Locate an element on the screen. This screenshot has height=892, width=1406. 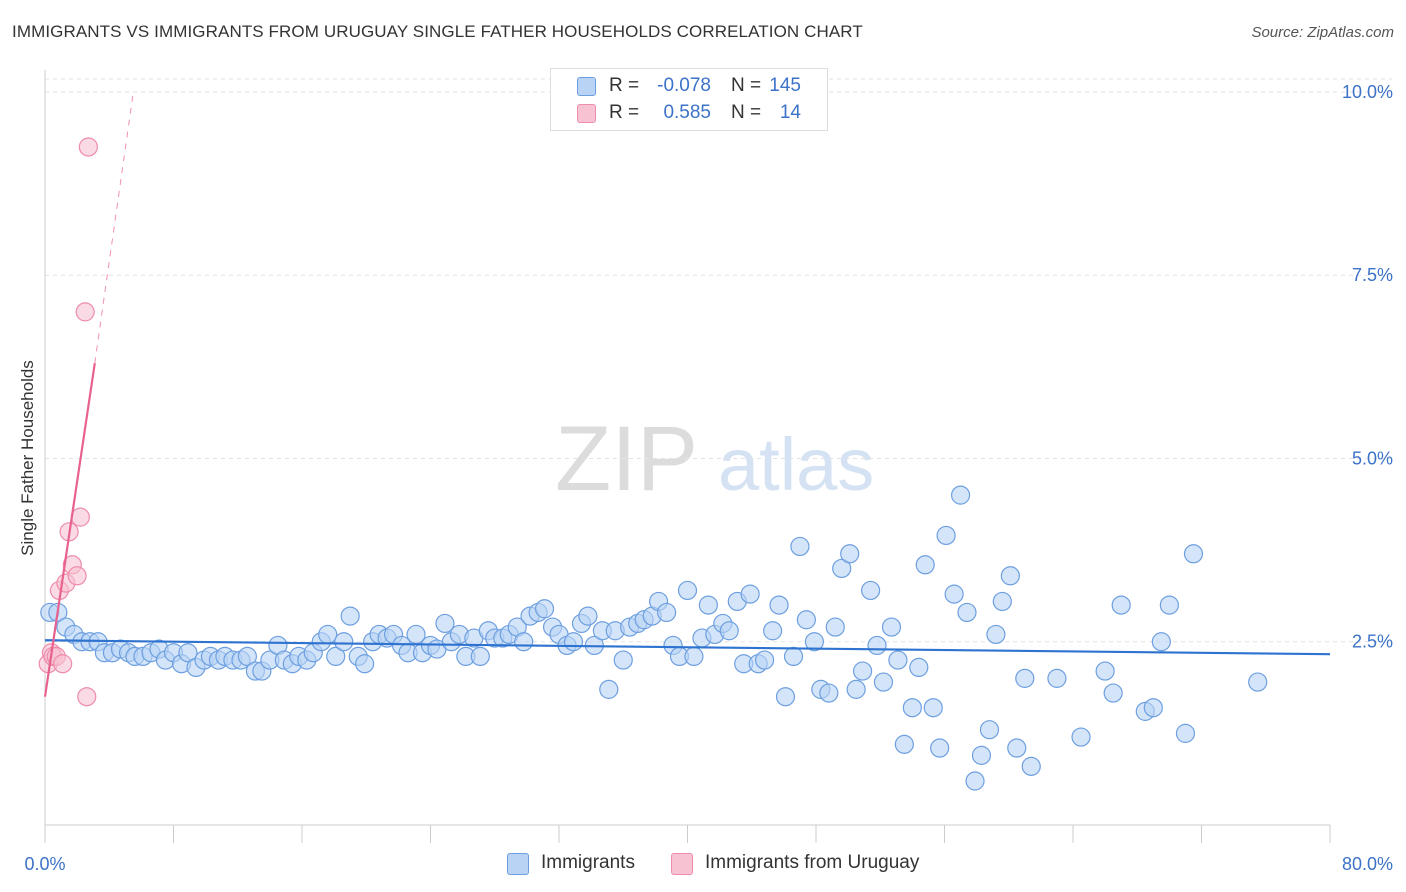
series-uruguay is located at coordinates (68, 422).